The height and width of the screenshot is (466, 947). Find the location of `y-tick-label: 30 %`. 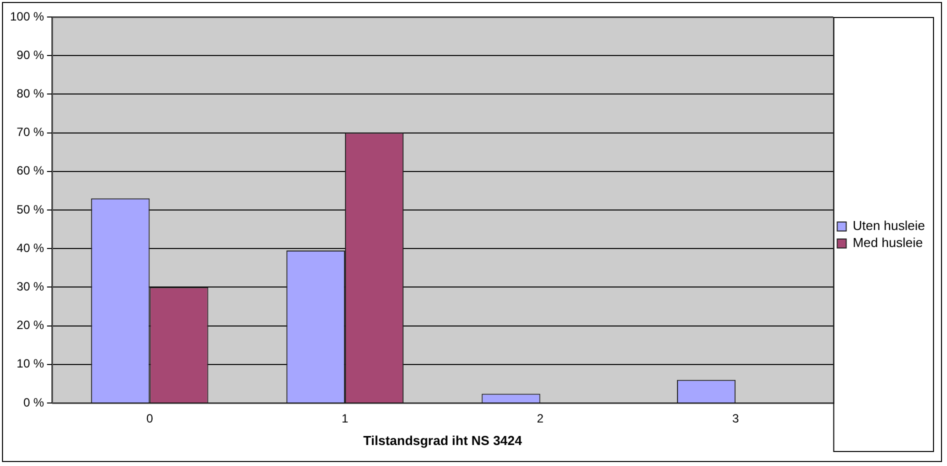

y-tick-label: 30 % is located at coordinates (30, 287).